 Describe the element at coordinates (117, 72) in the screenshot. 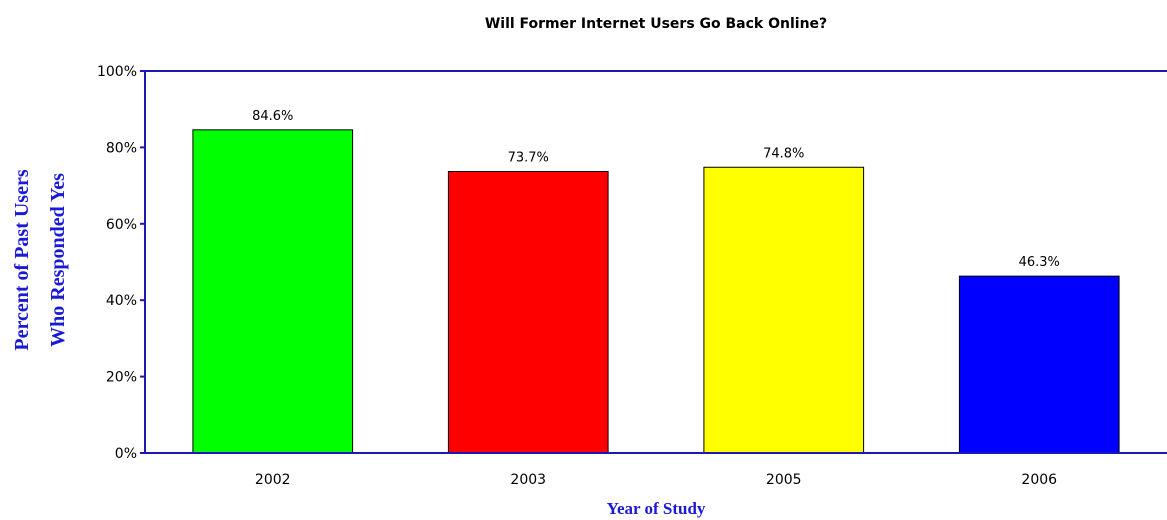

I see `y-tick-label-100: 100%` at that location.